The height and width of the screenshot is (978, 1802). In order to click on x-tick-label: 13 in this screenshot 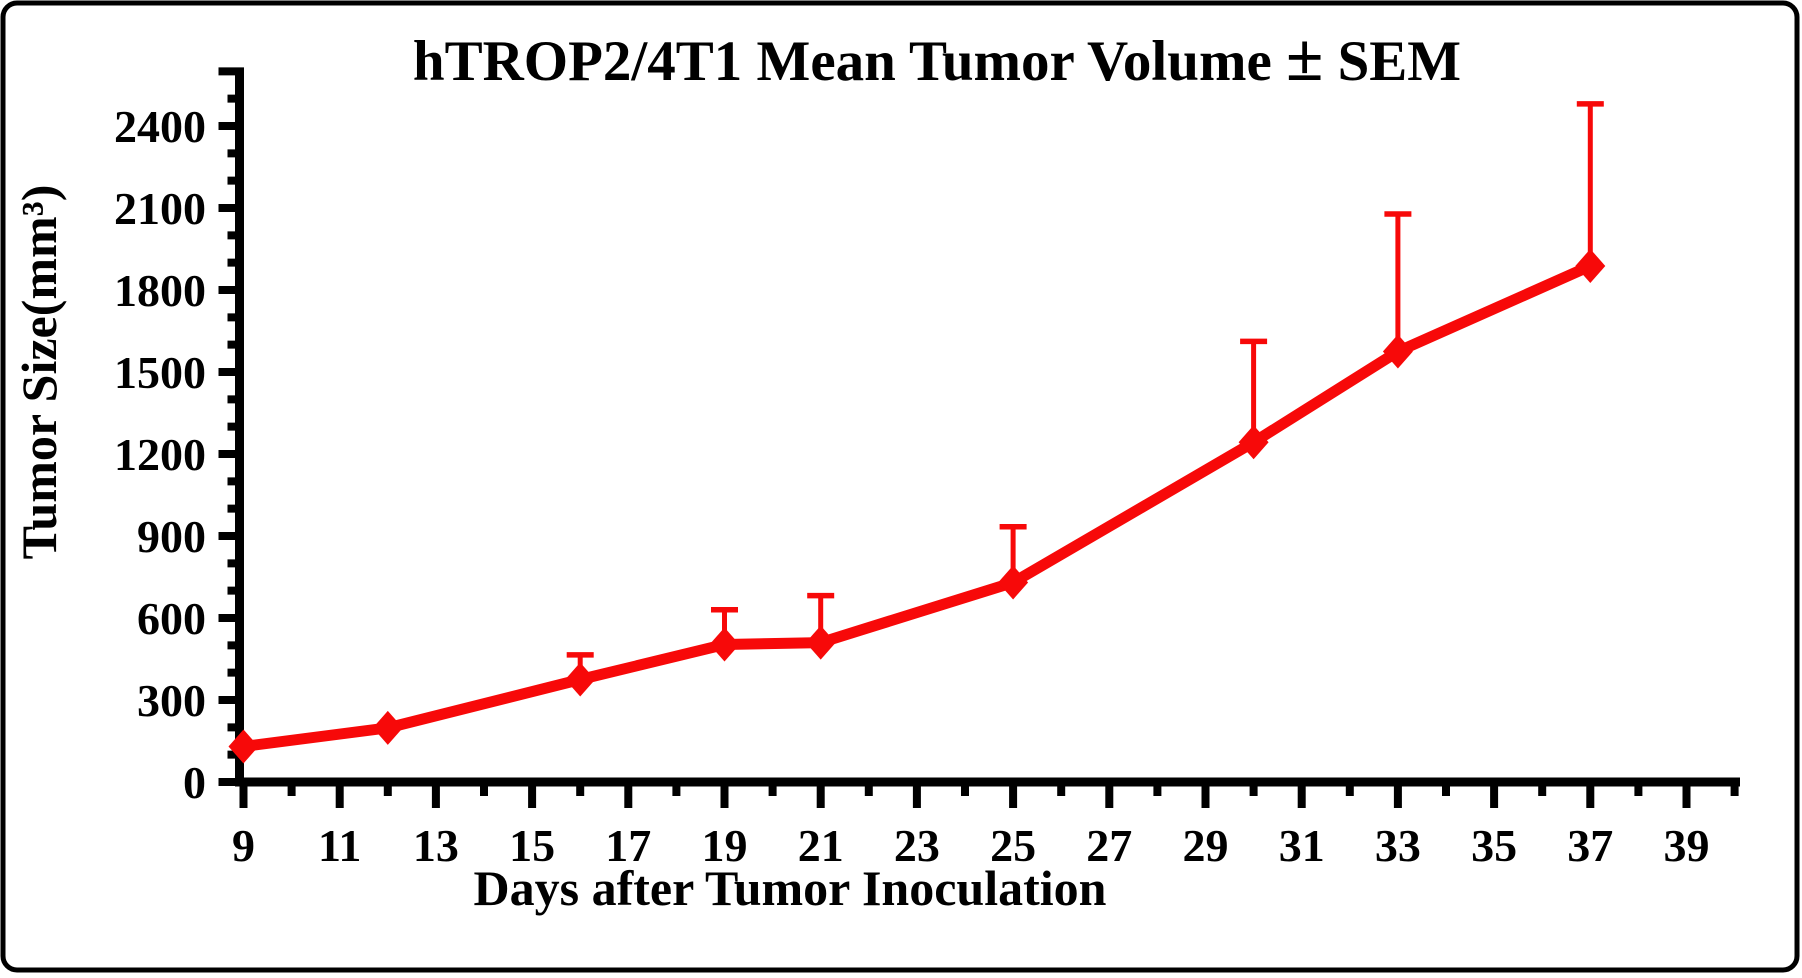, I will do `click(436, 845)`.